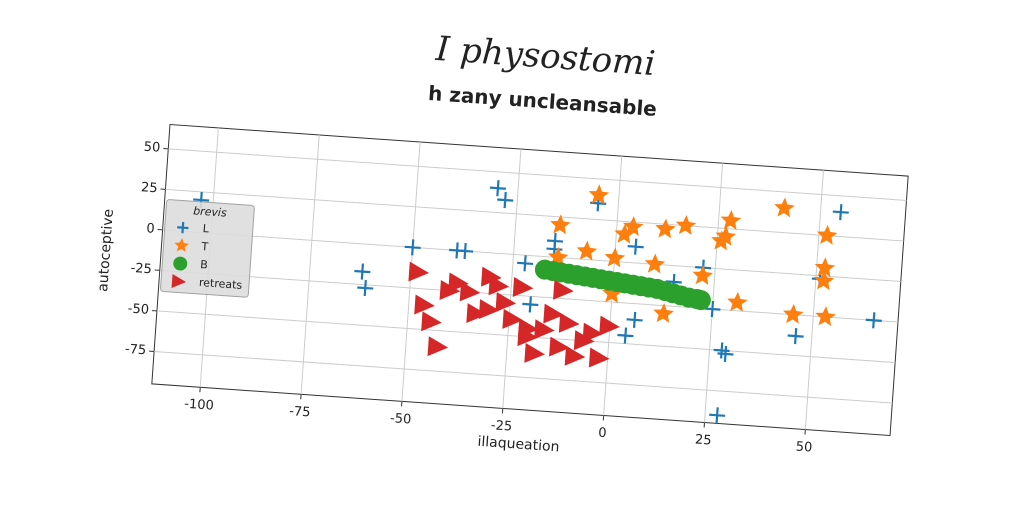 This screenshot has height=512, width=1024. I want to click on x-tick-label: 25, so click(703, 440).